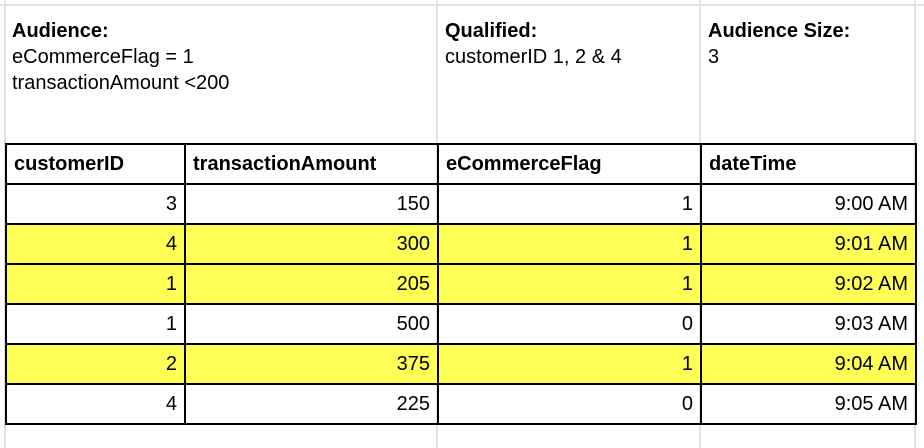  What do you see at coordinates (311, 244) in the screenshot?
I see `cell-transactionAmount: 300` at bounding box center [311, 244].